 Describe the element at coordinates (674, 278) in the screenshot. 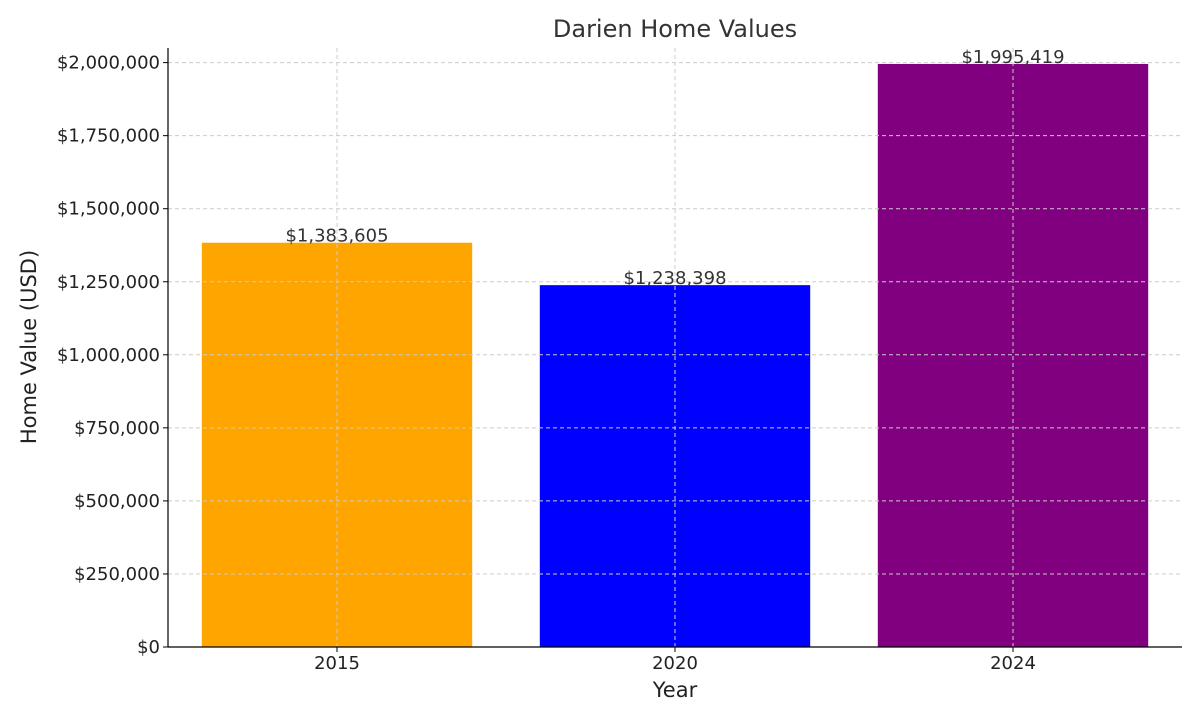

I see `bar-value-label: $1,238,398` at that location.